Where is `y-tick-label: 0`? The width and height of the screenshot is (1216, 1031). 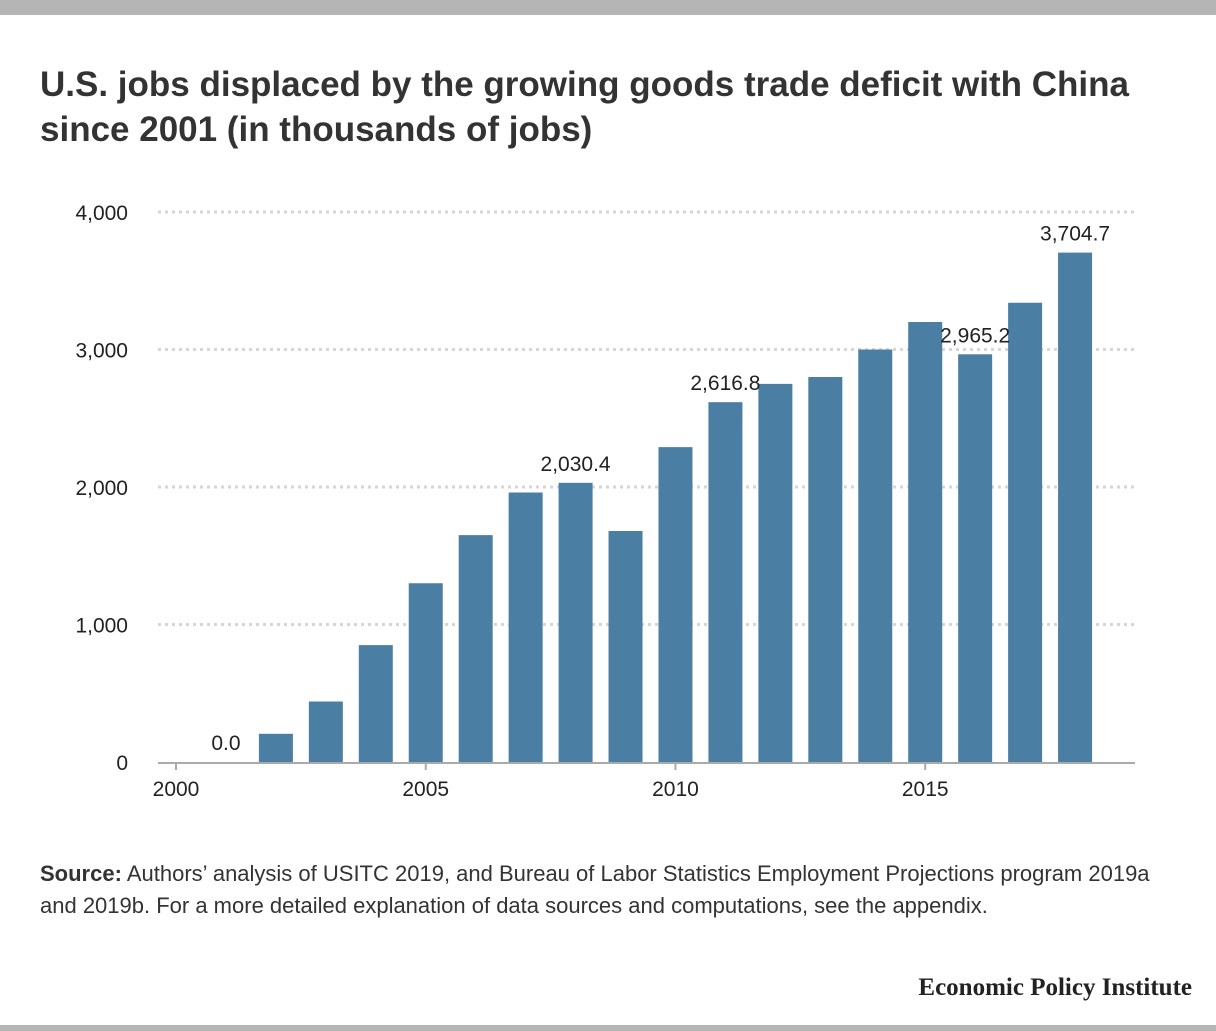 y-tick-label: 0 is located at coordinates (122, 763).